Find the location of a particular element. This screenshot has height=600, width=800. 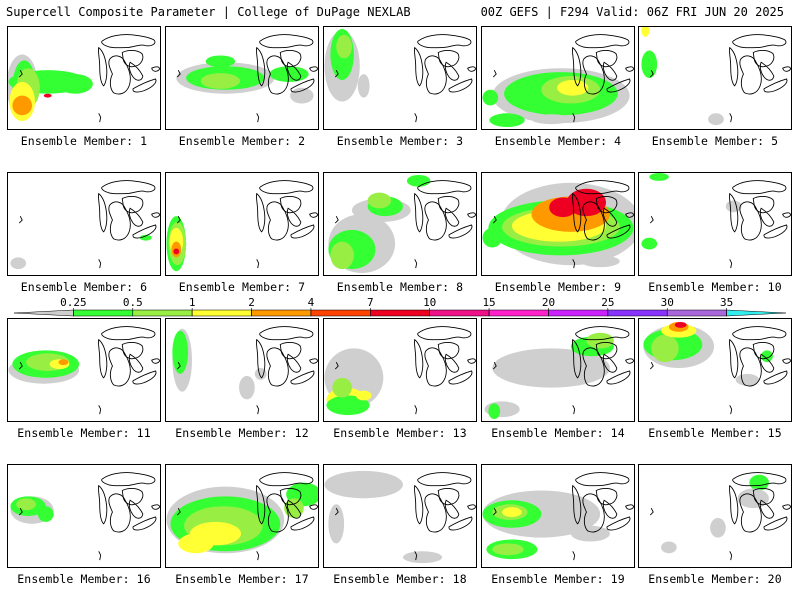

member-label: Ensemble Member: 3 is located at coordinates (400, 141).